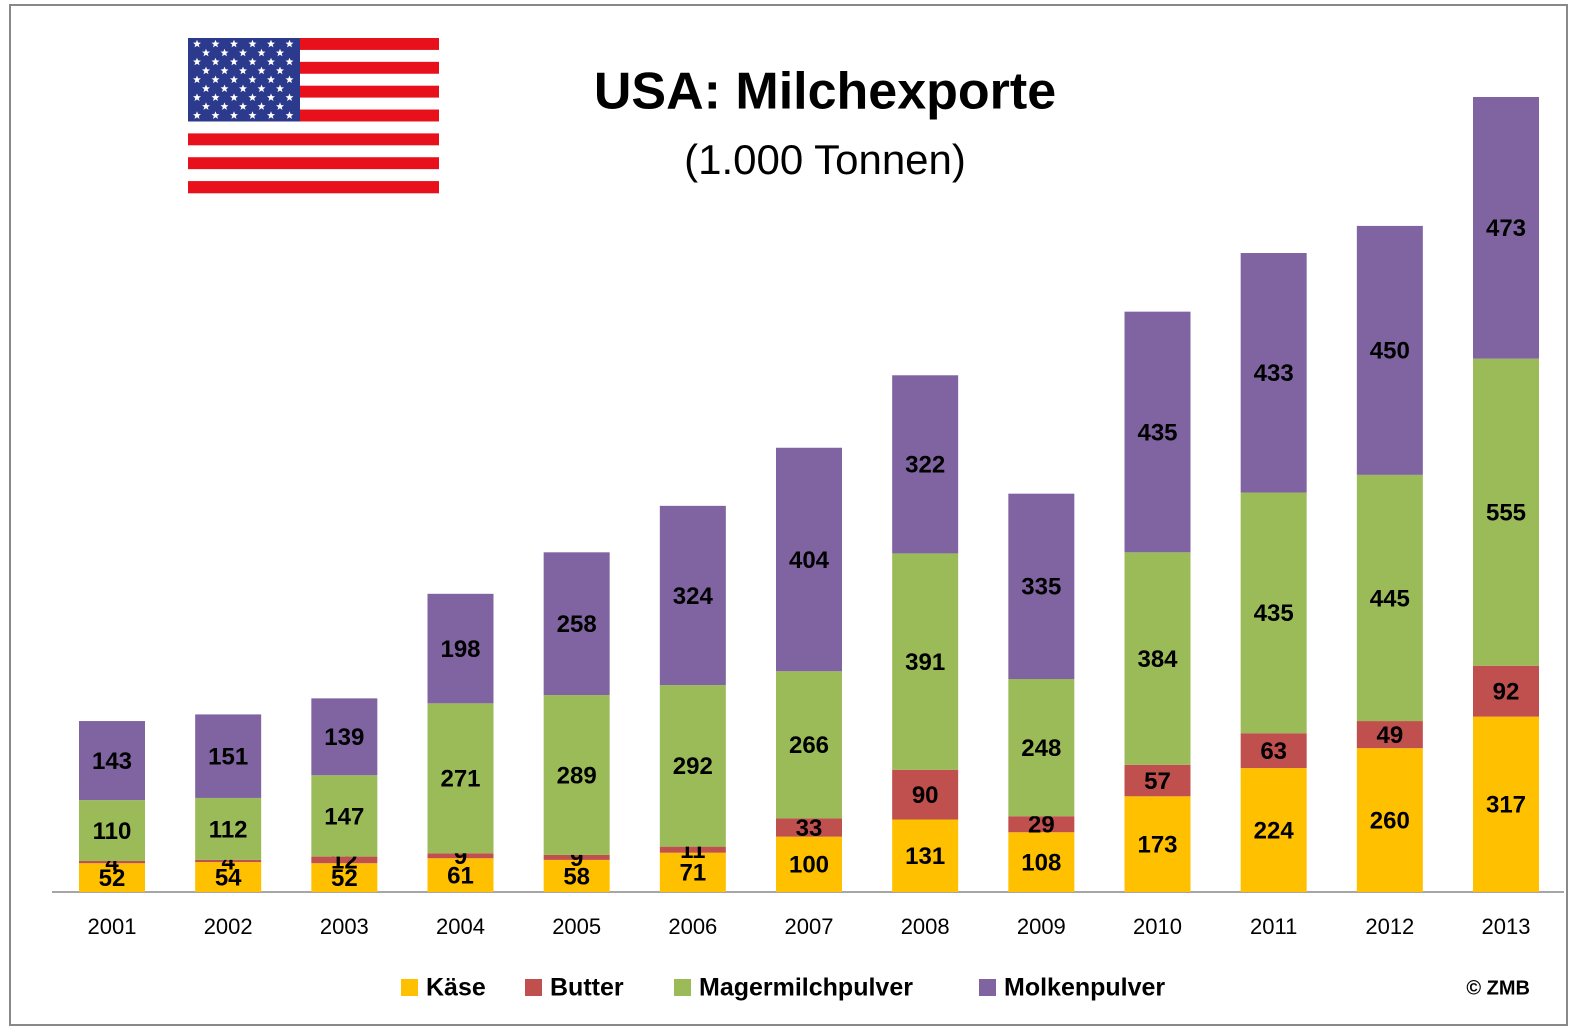 The width and height of the screenshot is (1581, 1036). I want to click on data-label: 58, so click(576, 876).